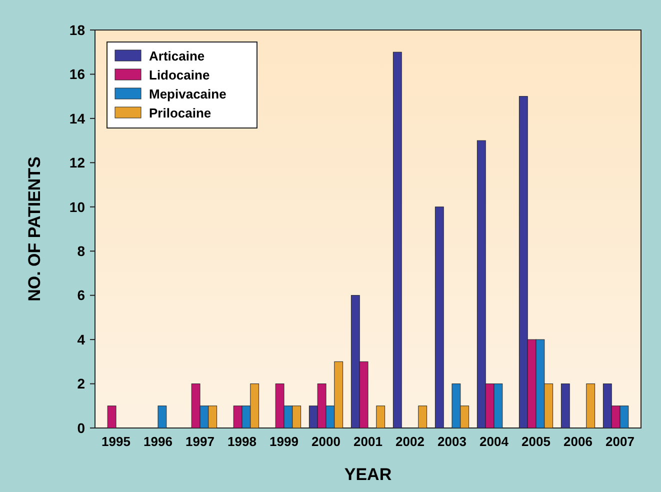 The width and height of the screenshot is (661, 492). I want to click on legend-label: Lidocaine, so click(179, 75).